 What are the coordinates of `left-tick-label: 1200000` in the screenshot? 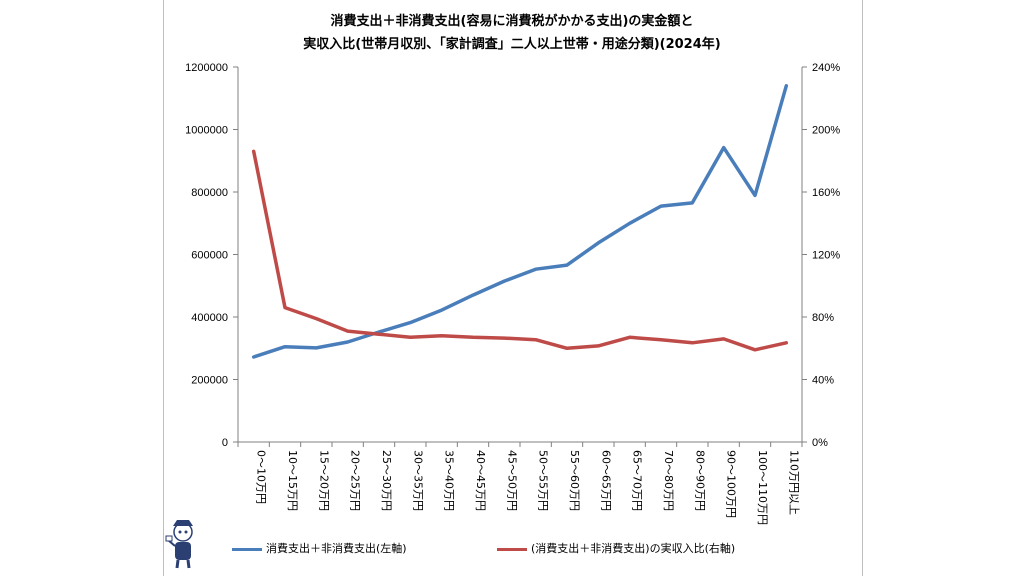 It's located at (206, 68).